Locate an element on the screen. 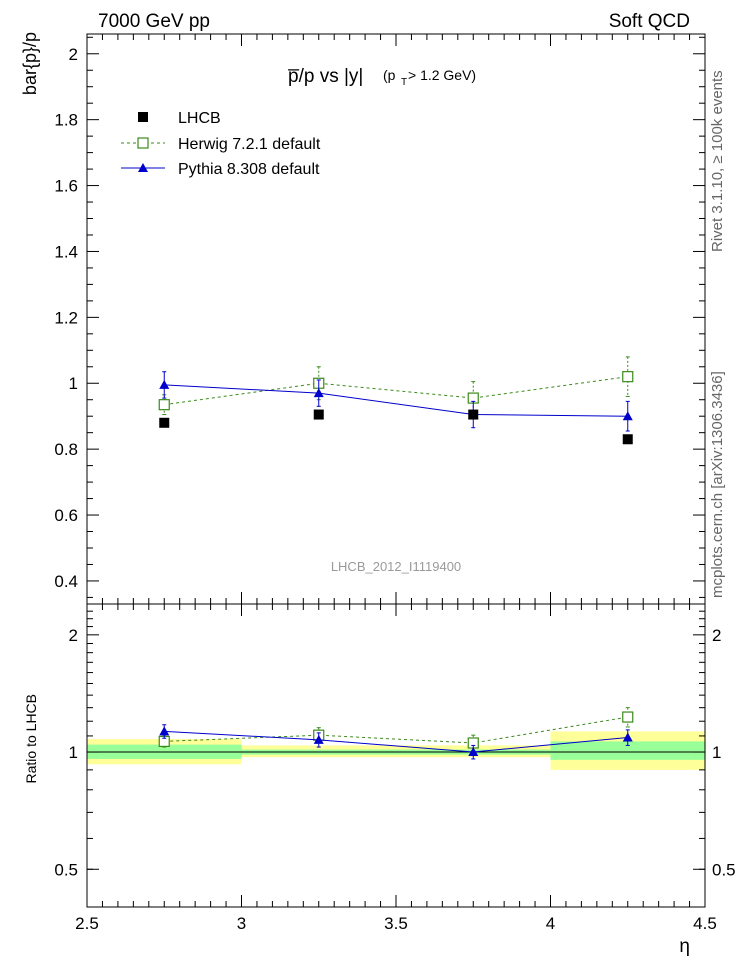 This screenshot has width=746, height=972. main-ytick-label: 0.6 is located at coordinates (66, 515).